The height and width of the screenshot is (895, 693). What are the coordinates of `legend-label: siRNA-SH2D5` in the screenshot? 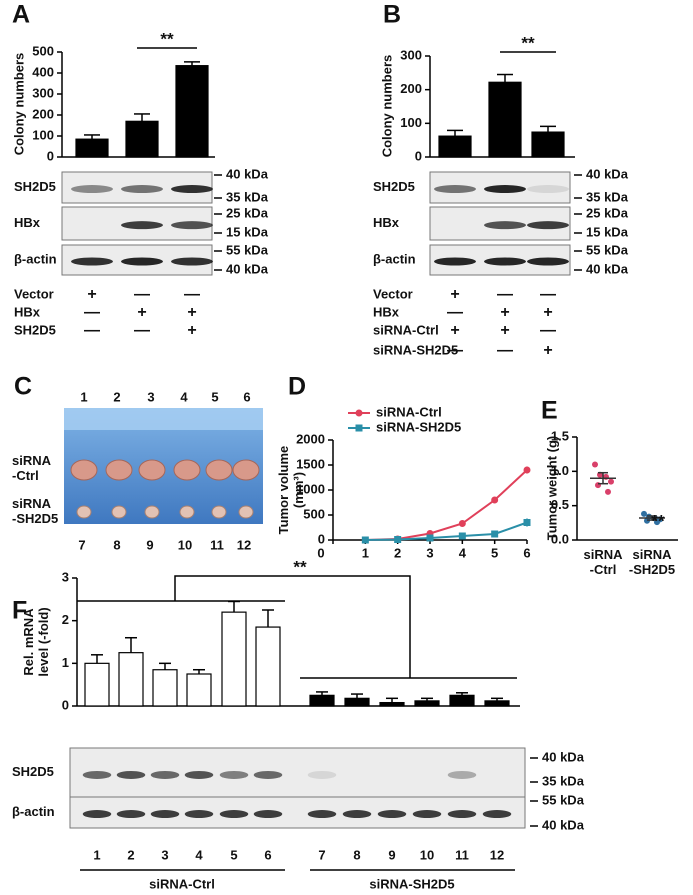 It's located at (418, 426).